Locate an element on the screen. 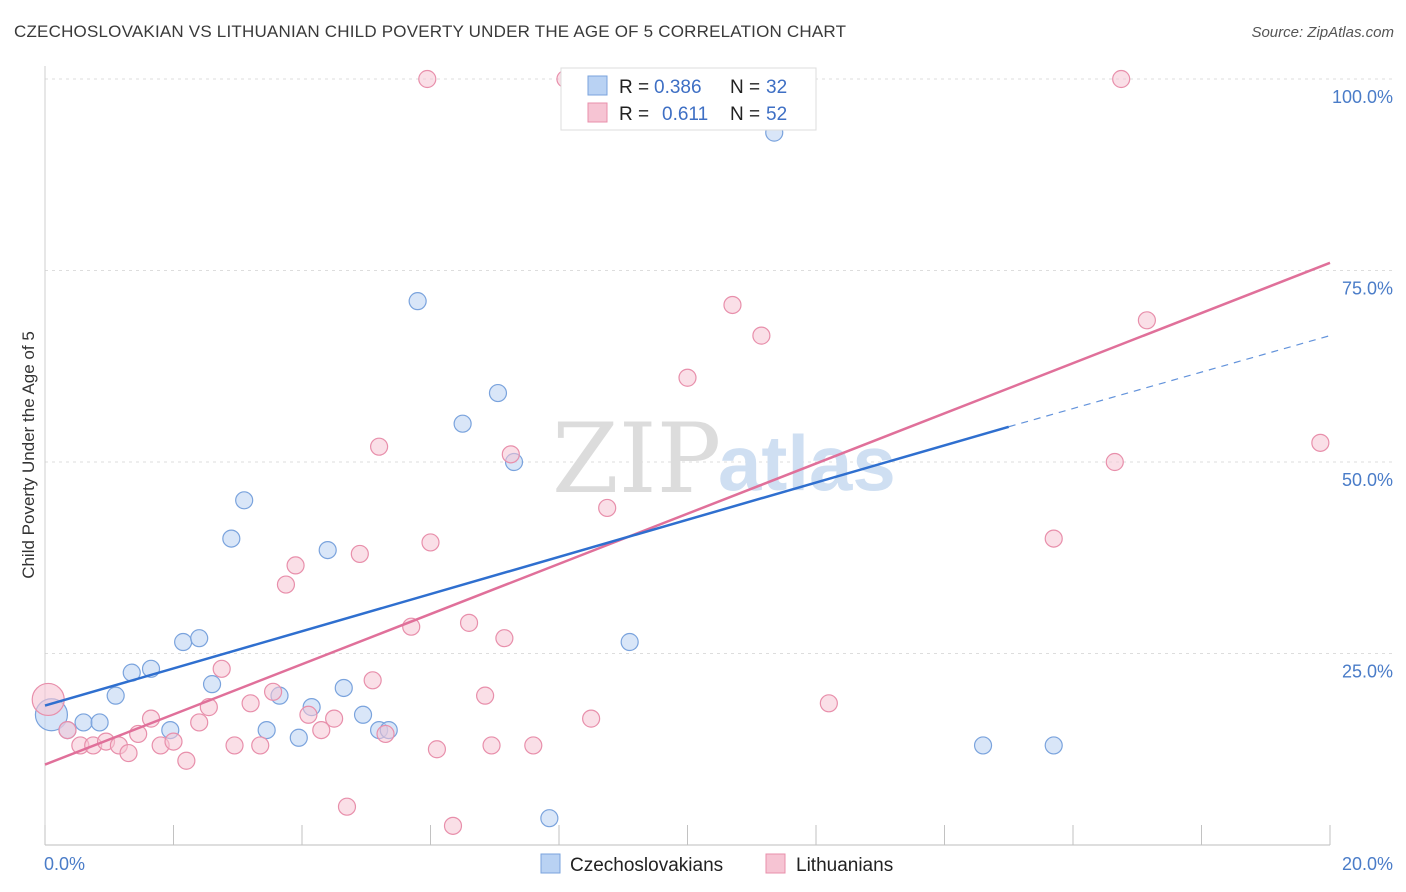 Image resolution: width=1406 pixels, height=892 pixels. y-axis-label: Child Poverty Under the Age of 5 is located at coordinates (28, 455).